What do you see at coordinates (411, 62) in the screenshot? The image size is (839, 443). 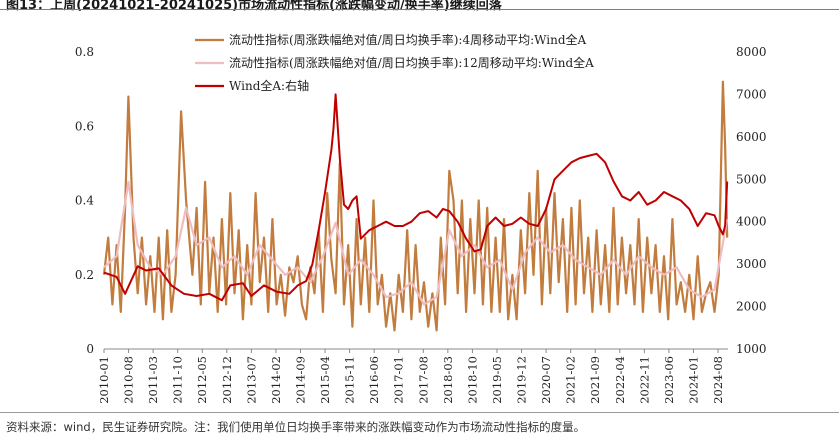 I see `legend-label: 流动性指标(周涨跌幅绝对值/周日均换手率):12周移动平均:Wind全A` at bounding box center [411, 62].